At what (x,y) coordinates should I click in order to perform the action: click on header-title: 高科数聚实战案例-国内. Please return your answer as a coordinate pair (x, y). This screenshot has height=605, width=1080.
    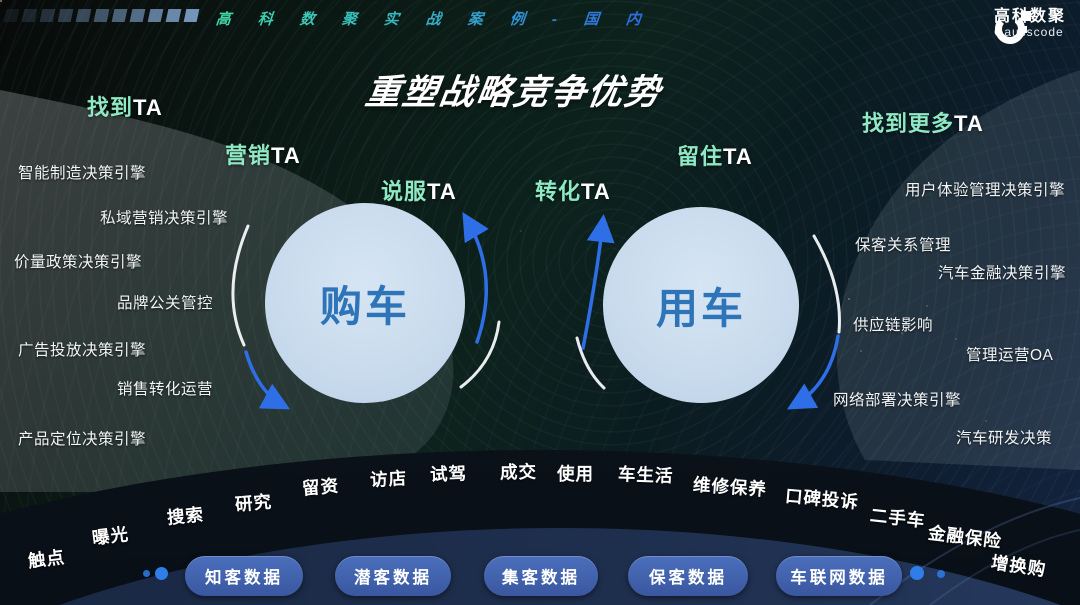
    Looking at the image, I should click on (442, 18).